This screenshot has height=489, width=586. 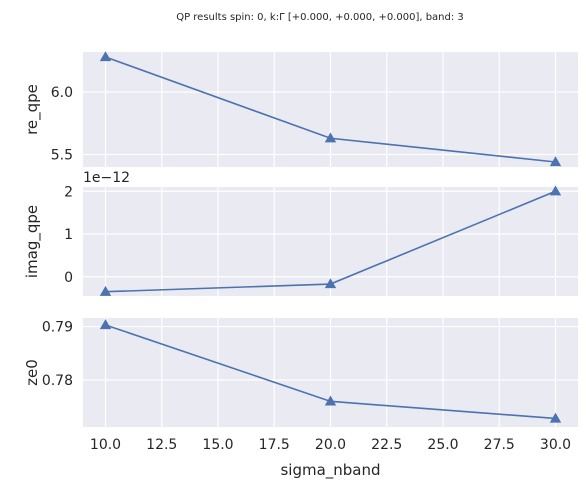 What do you see at coordinates (32, 241) in the screenshot?
I see `imag-qpe-ylabel: imag_qpe` at bounding box center [32, 241].